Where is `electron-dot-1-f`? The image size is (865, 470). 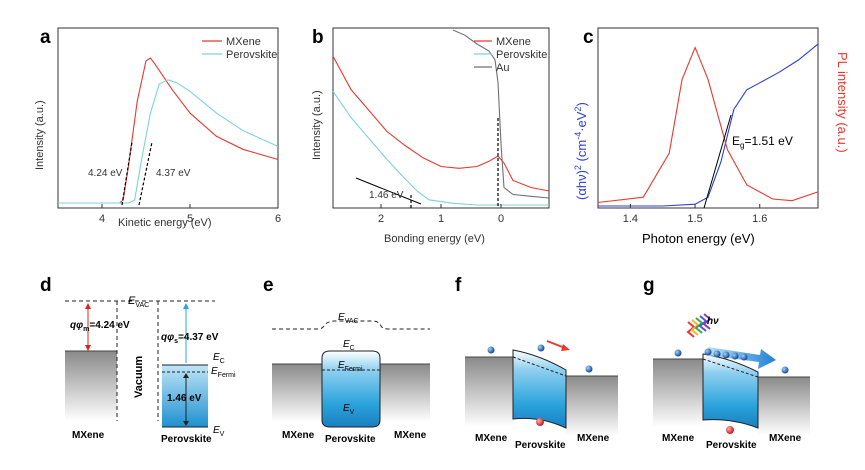
electron-dot-1-f is located at coordinates (491, 350).